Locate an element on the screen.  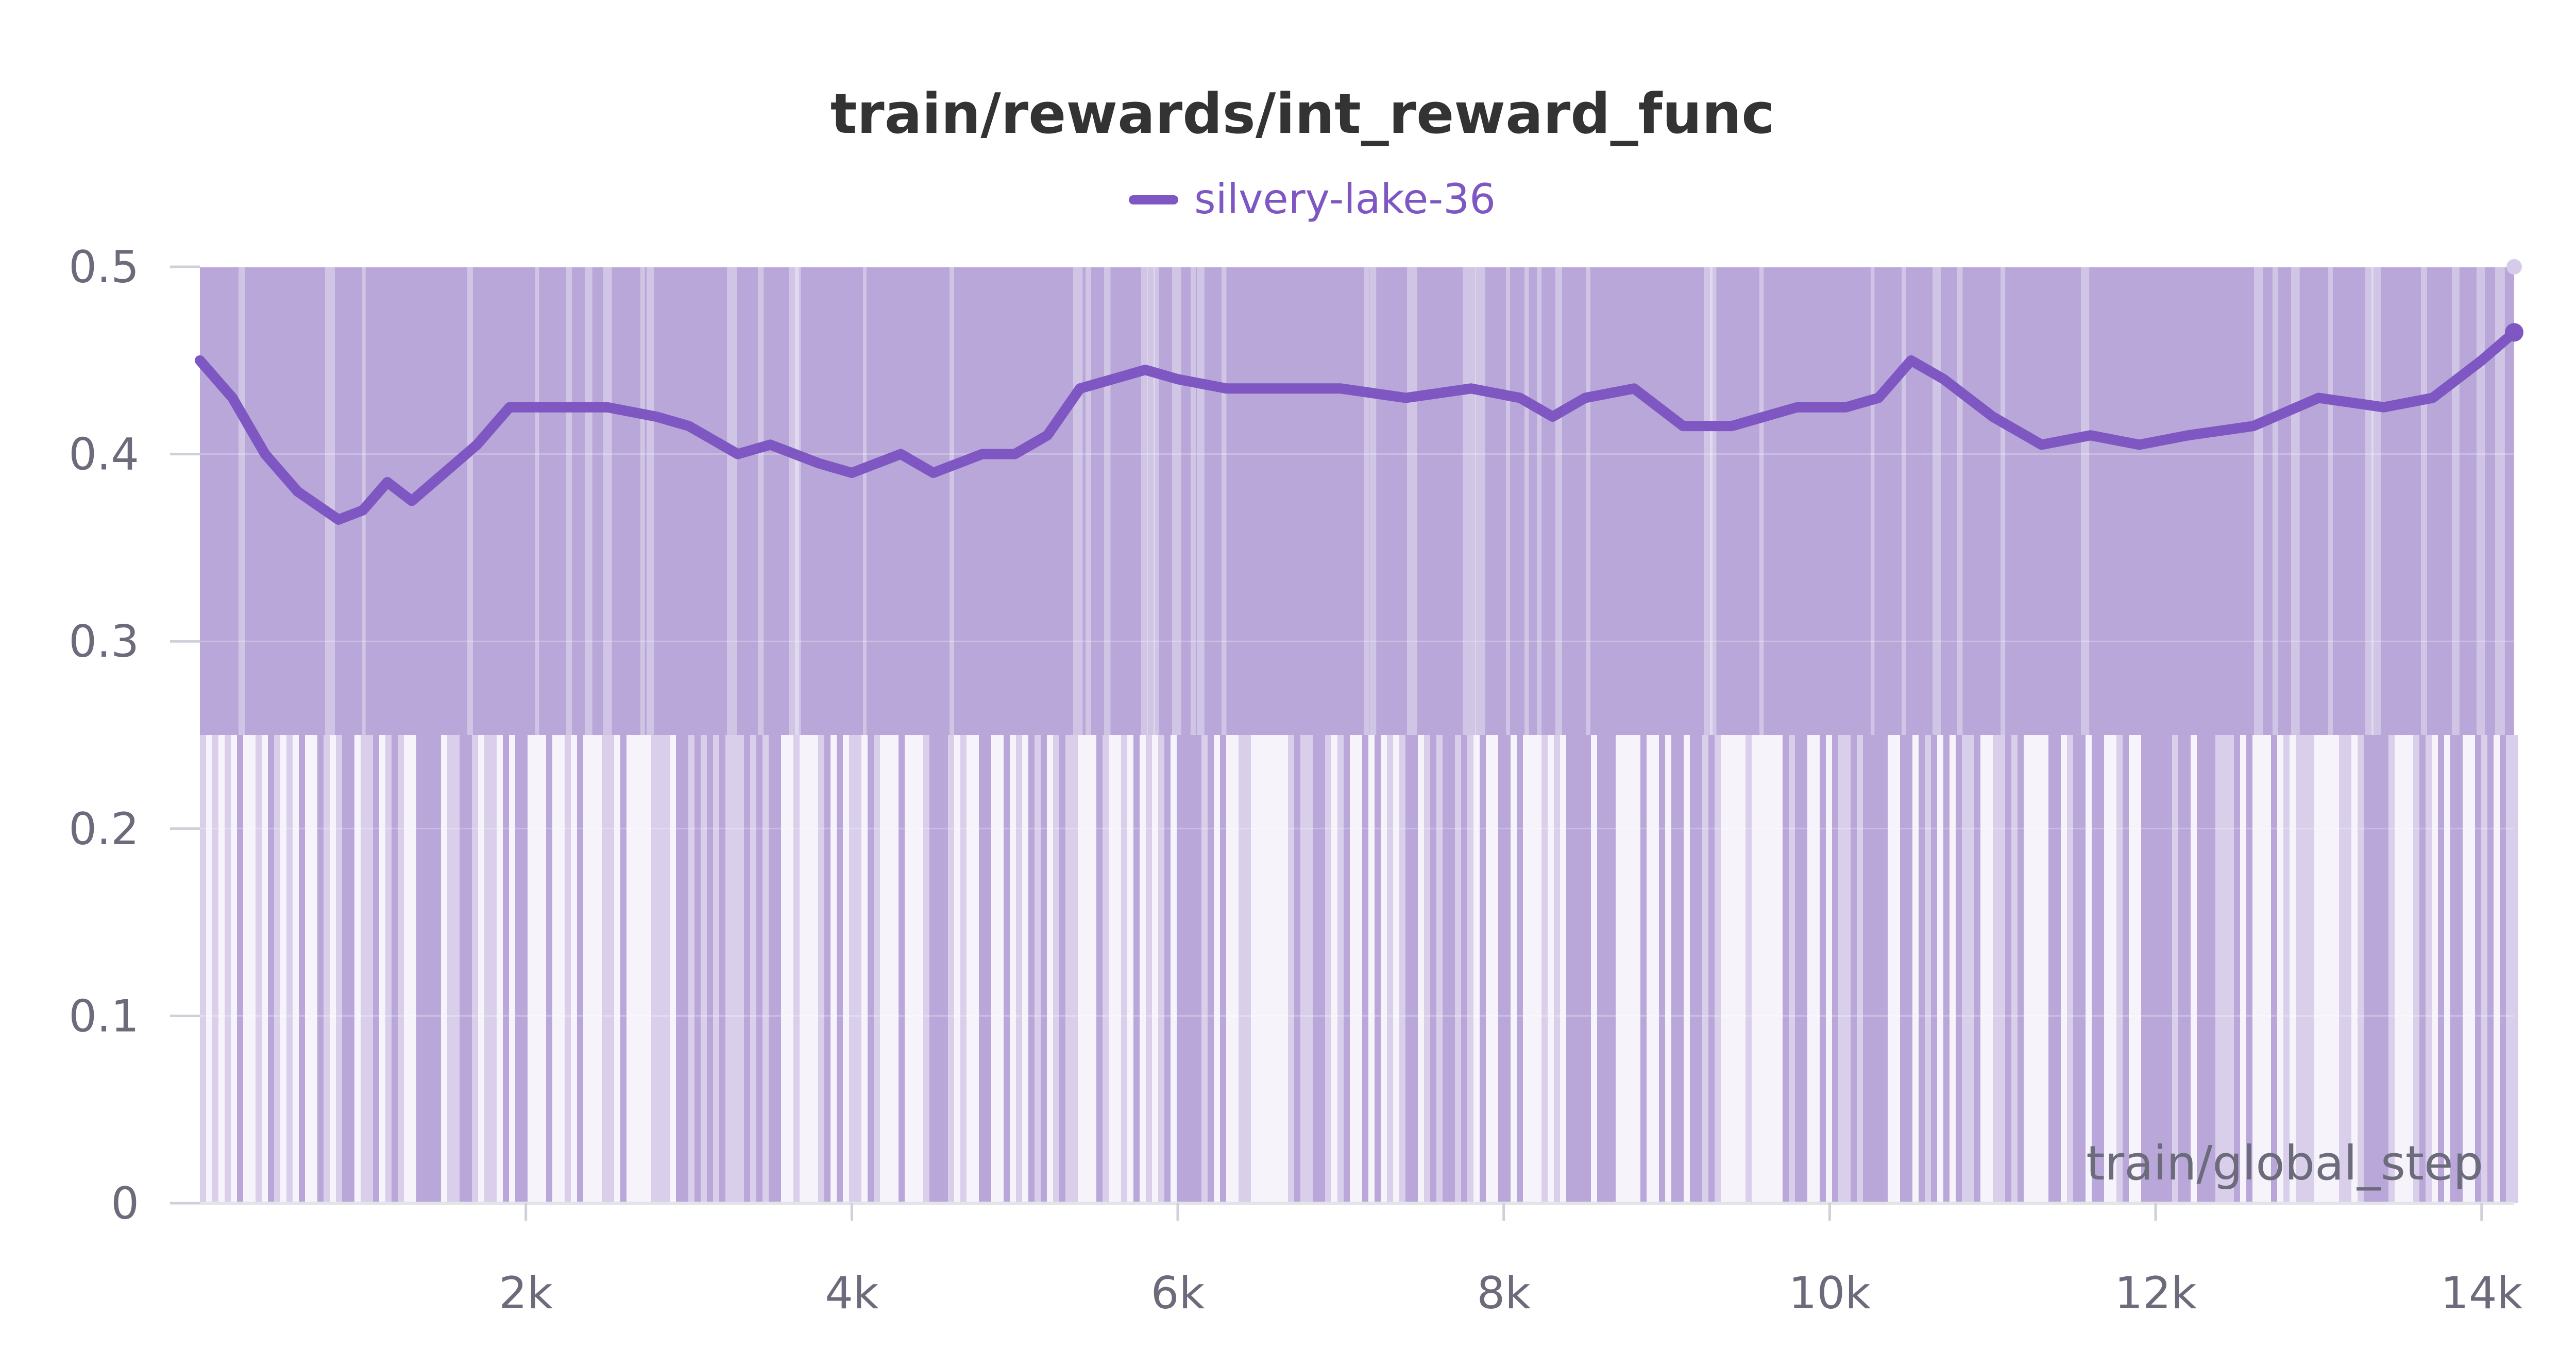
chart-title: train/rewards/int_reward_func is located at coordinates (1303, 114).